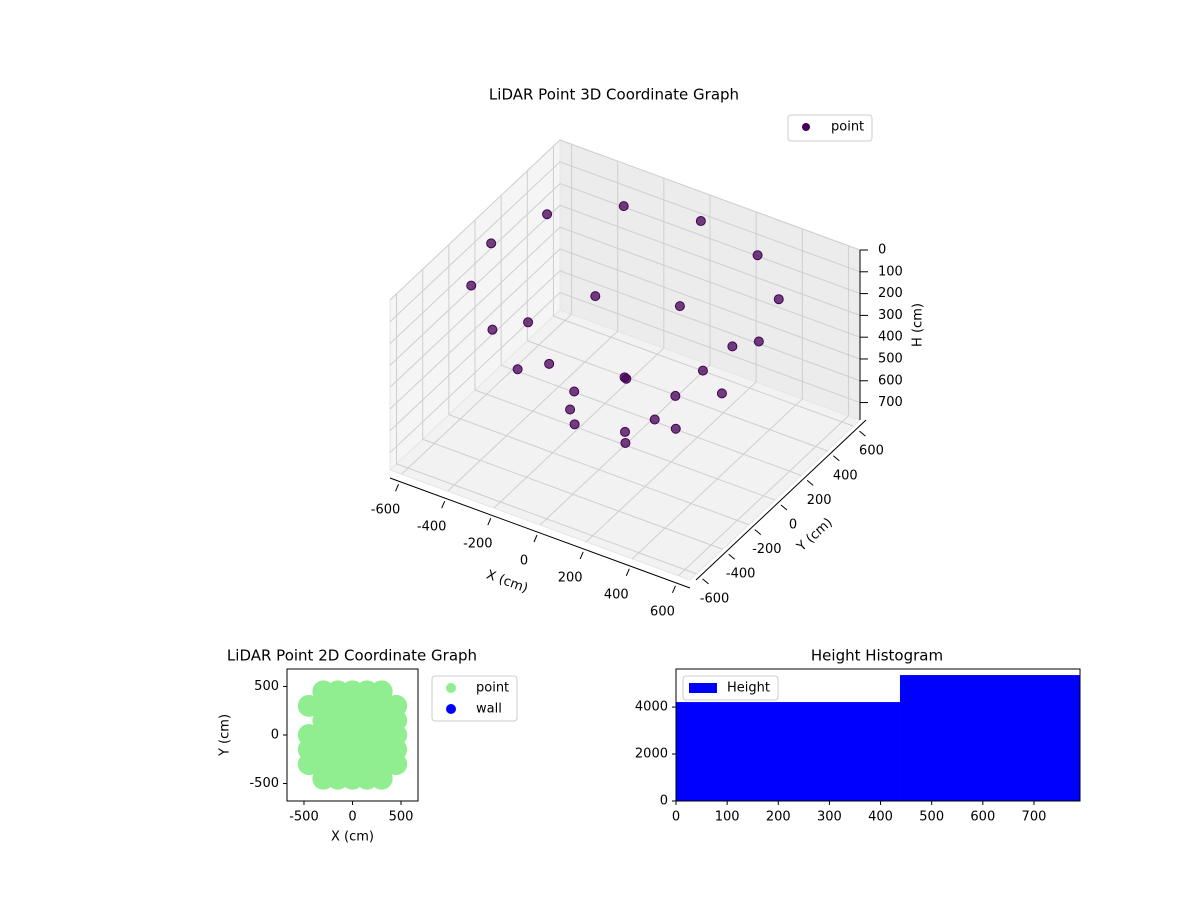  I want to click on y-tick-label: 2000, so click(651, 754).